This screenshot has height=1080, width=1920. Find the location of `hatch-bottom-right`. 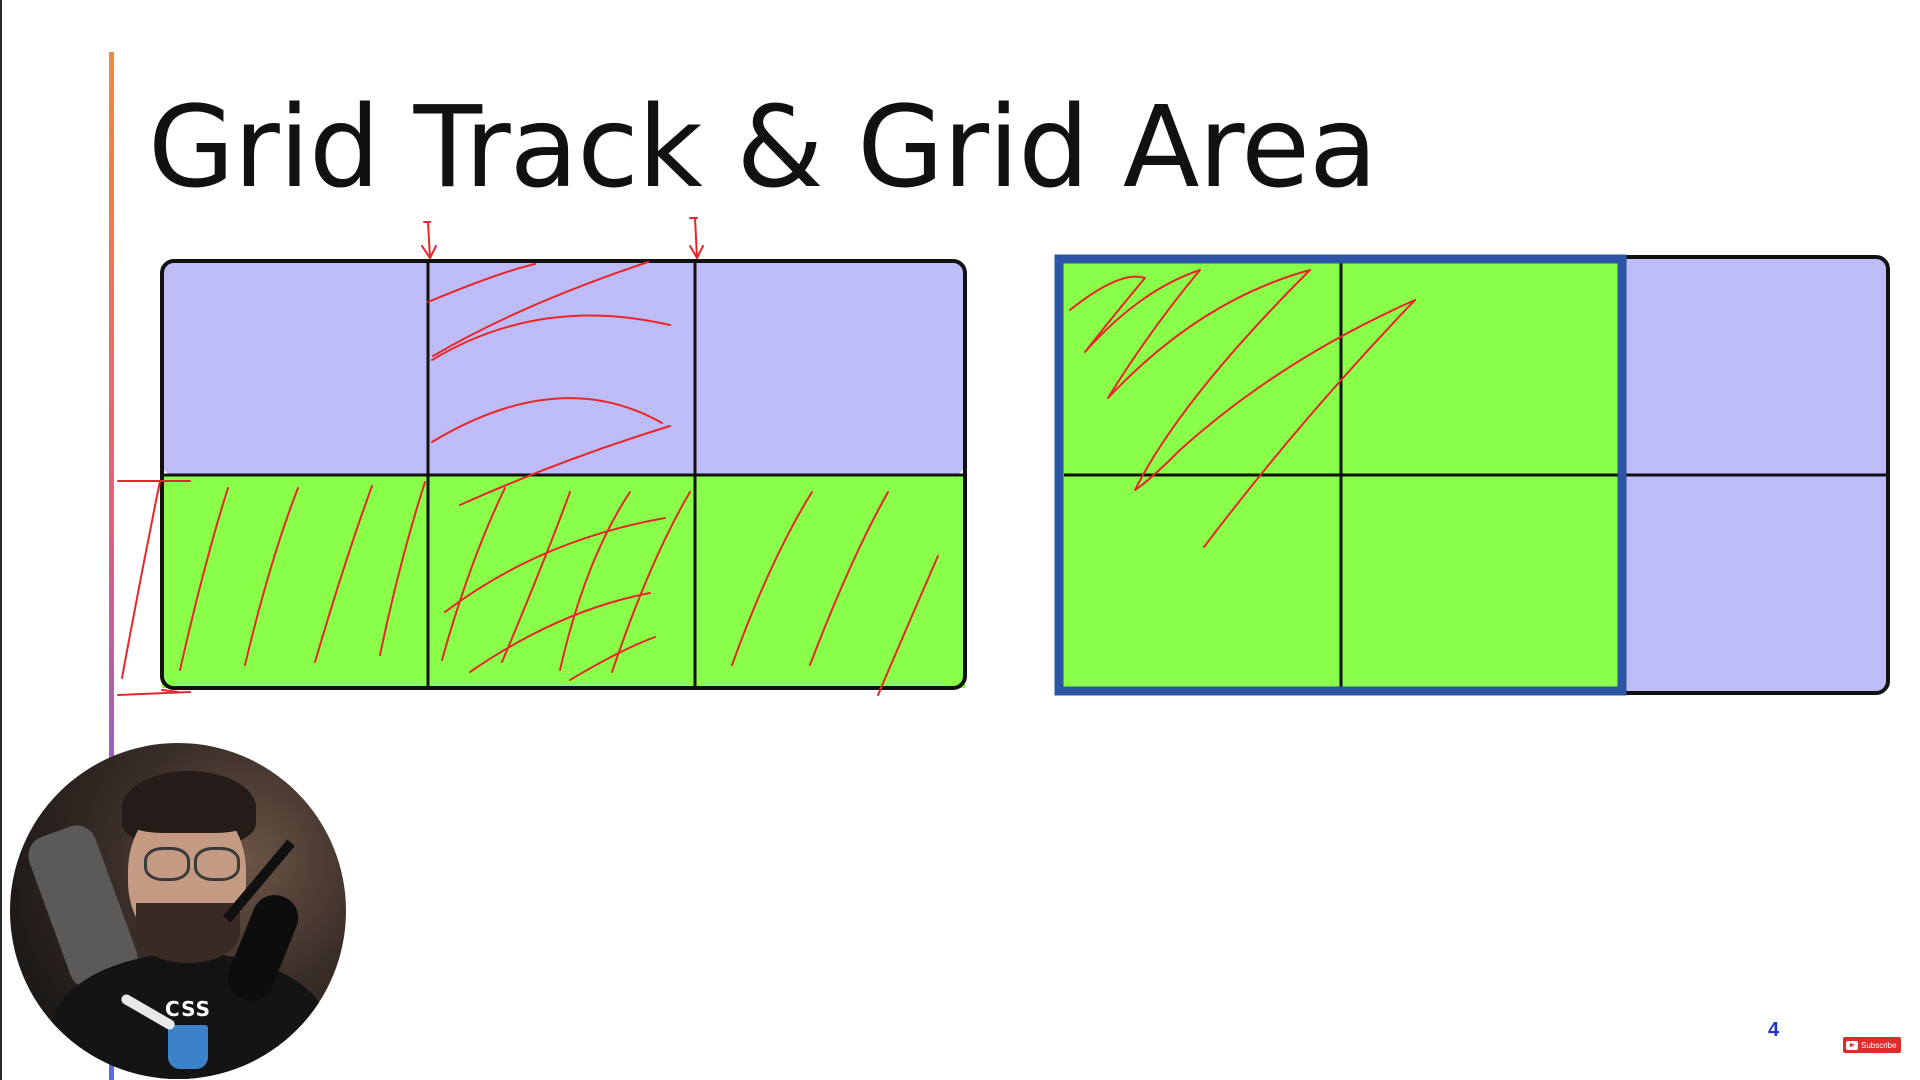

hatch-bottom-right is located at coordinates (835, 593).